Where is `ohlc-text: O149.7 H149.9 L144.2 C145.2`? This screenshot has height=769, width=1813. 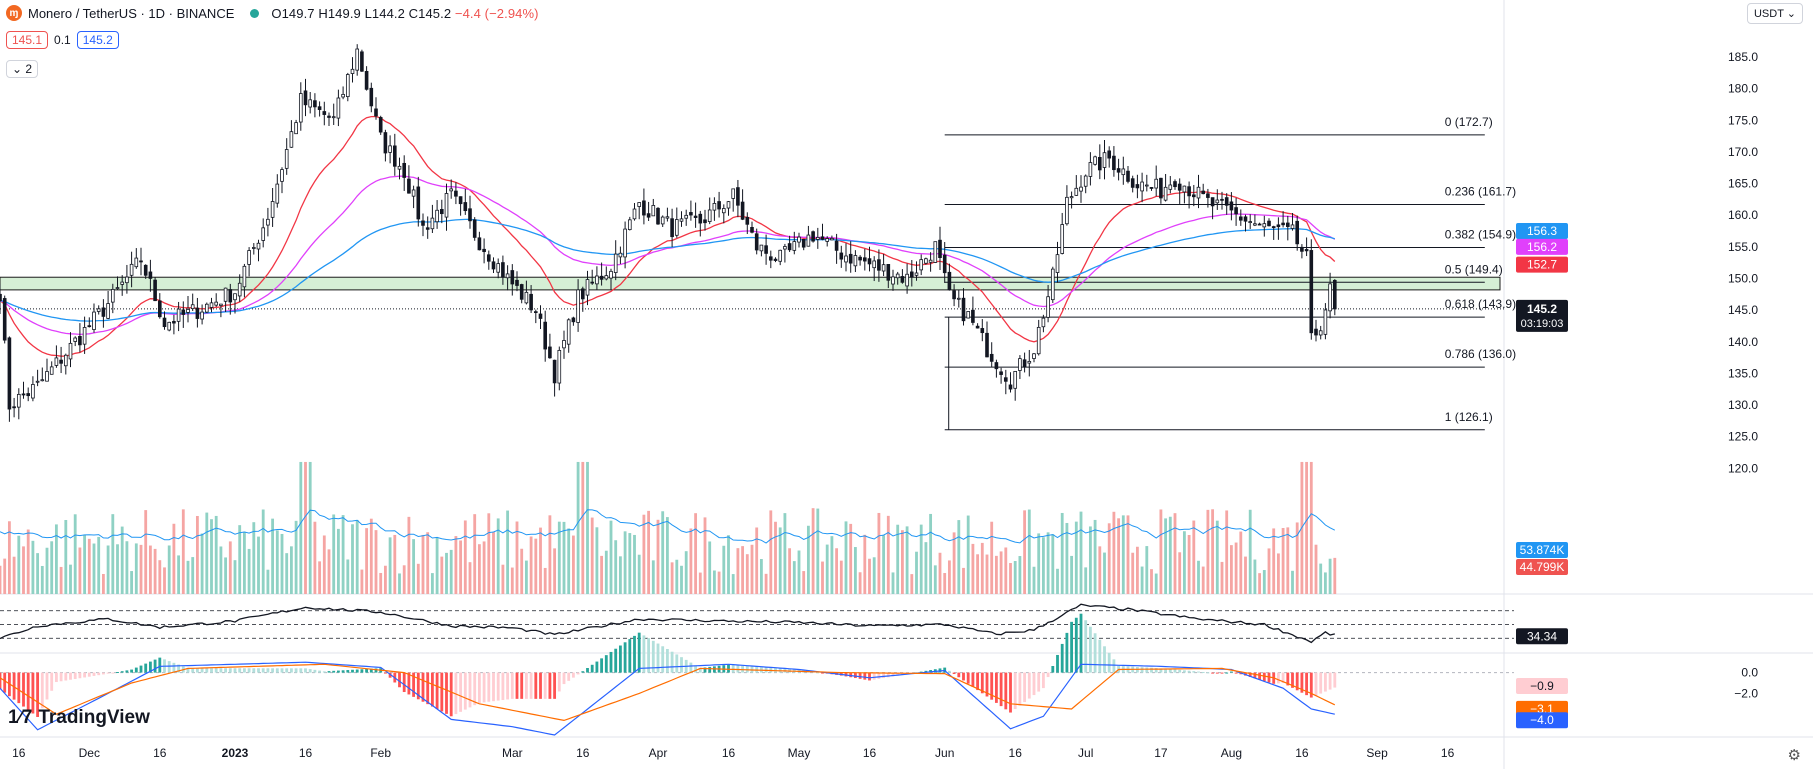 ohlc-text: O149.7 H149.9 L144.2 C145.2 is located at coordinates (361, 13).